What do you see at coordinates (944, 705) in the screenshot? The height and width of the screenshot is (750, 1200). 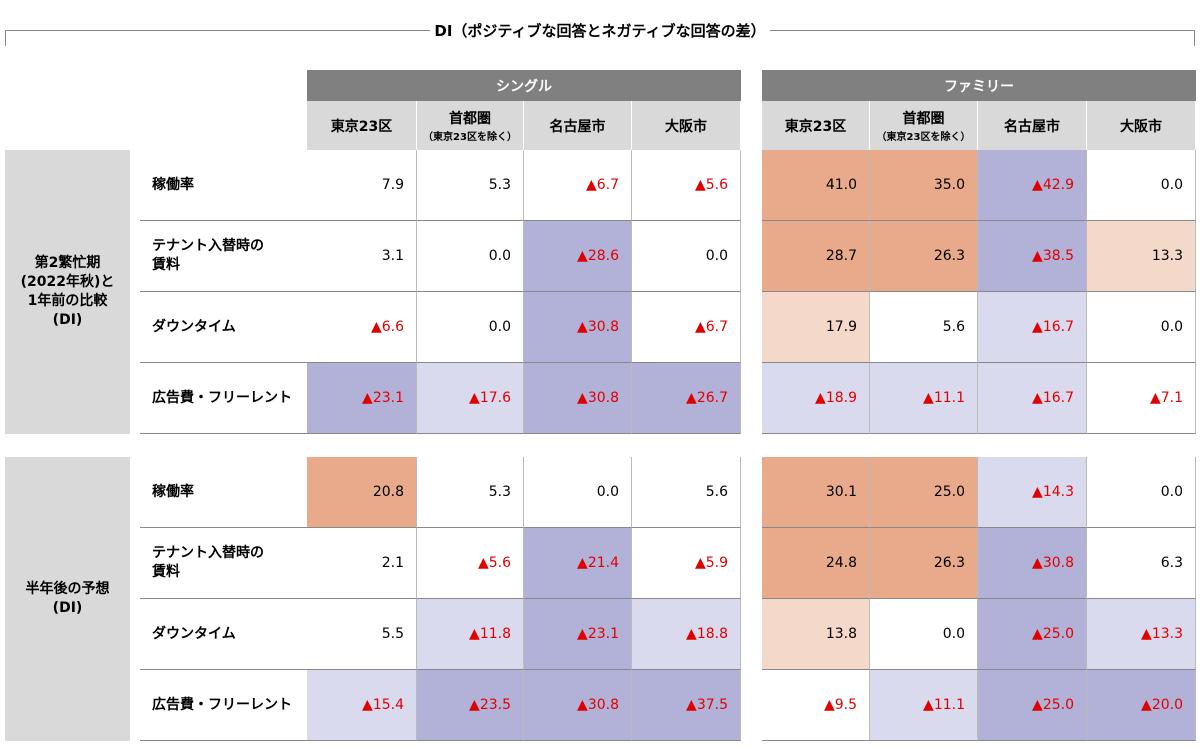 I see `cell-value: ▲11.1` at bounding box center [944, 705].